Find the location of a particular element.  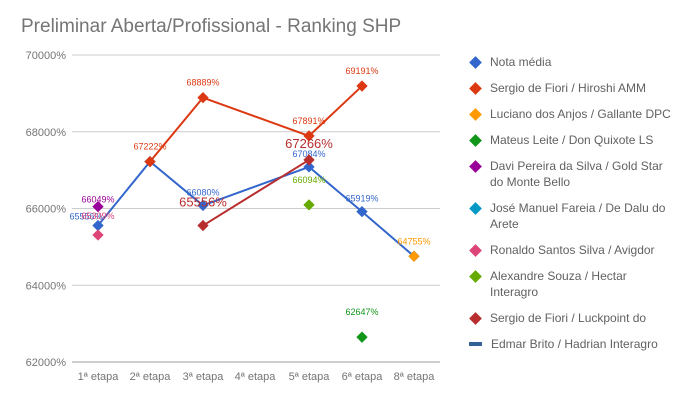

data-label: 68889% is located at coordinates (202, 83).